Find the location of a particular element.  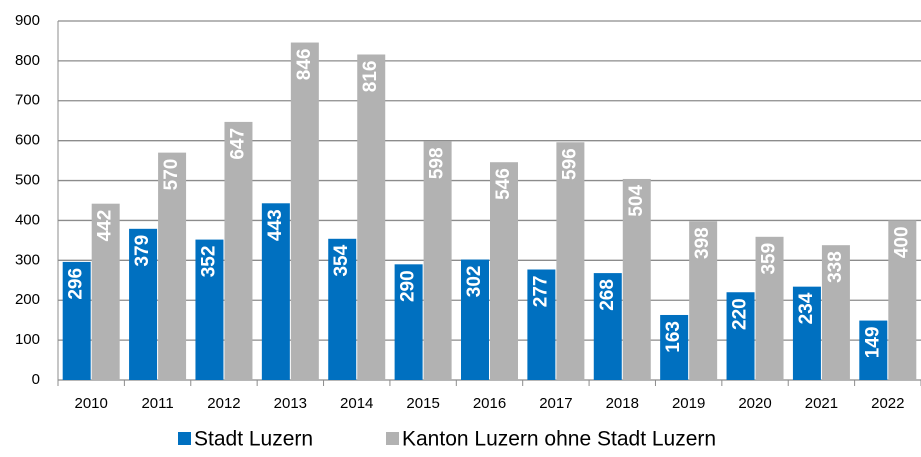

y-tick-label: 700 is located at coordinates (27, 100).